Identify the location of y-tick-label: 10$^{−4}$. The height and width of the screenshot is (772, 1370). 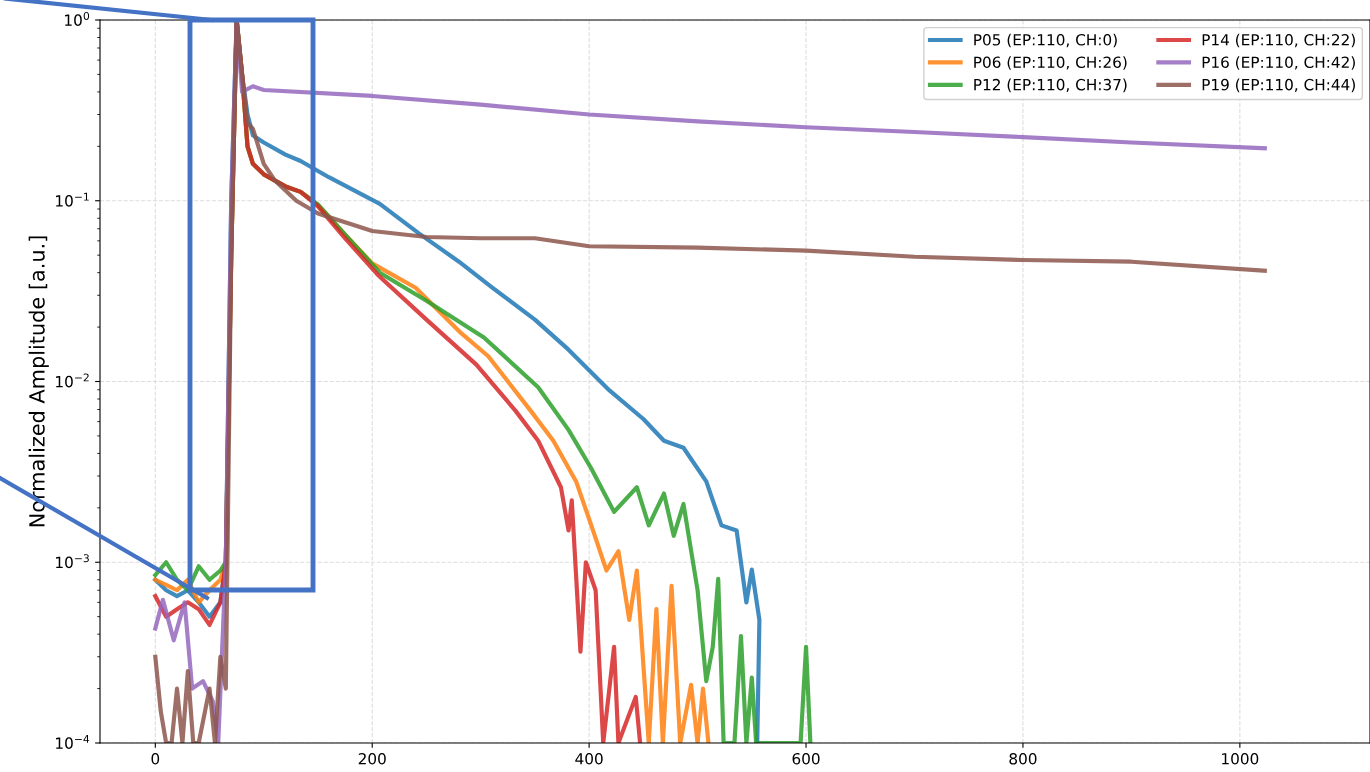
(73, 742).